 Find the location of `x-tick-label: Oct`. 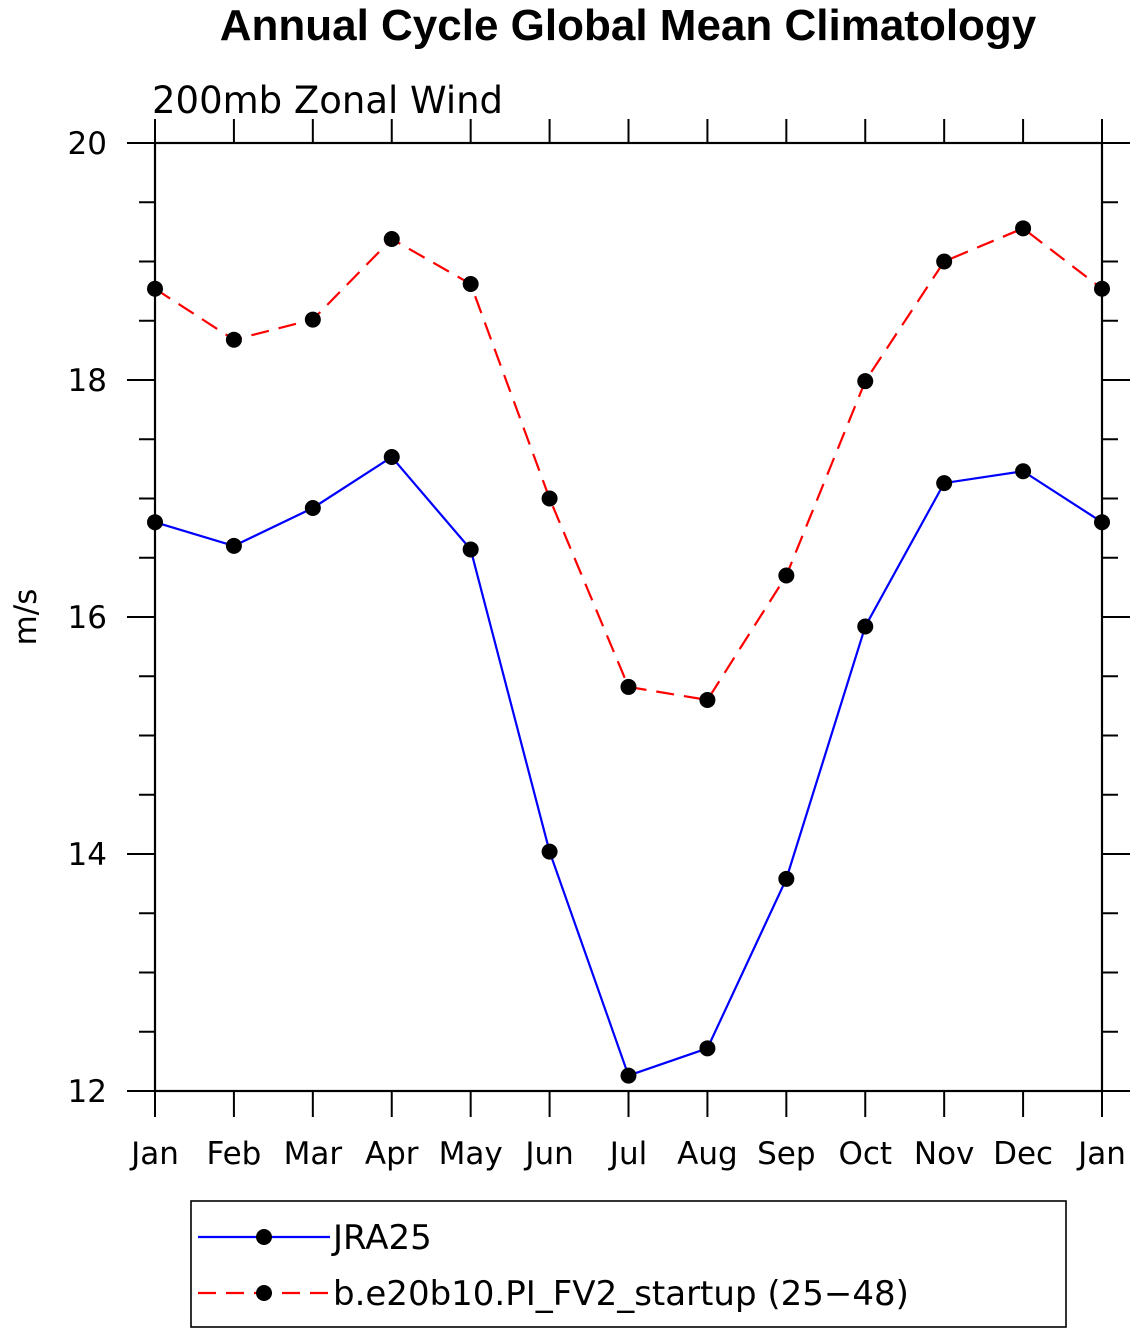

x-tick-label: Oct is located at coordinates (865, 1154).